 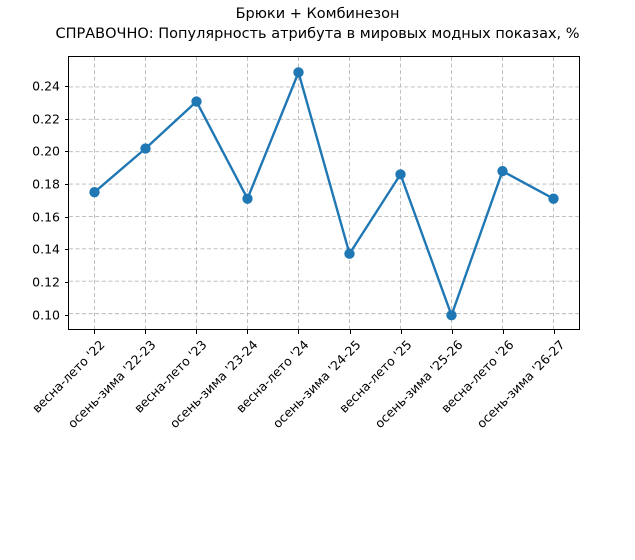 What do you see at coordinates (46, 86) in the screenshot?
I see `y-axis-tick-label: 0.24` at bounding box center [46, 86].